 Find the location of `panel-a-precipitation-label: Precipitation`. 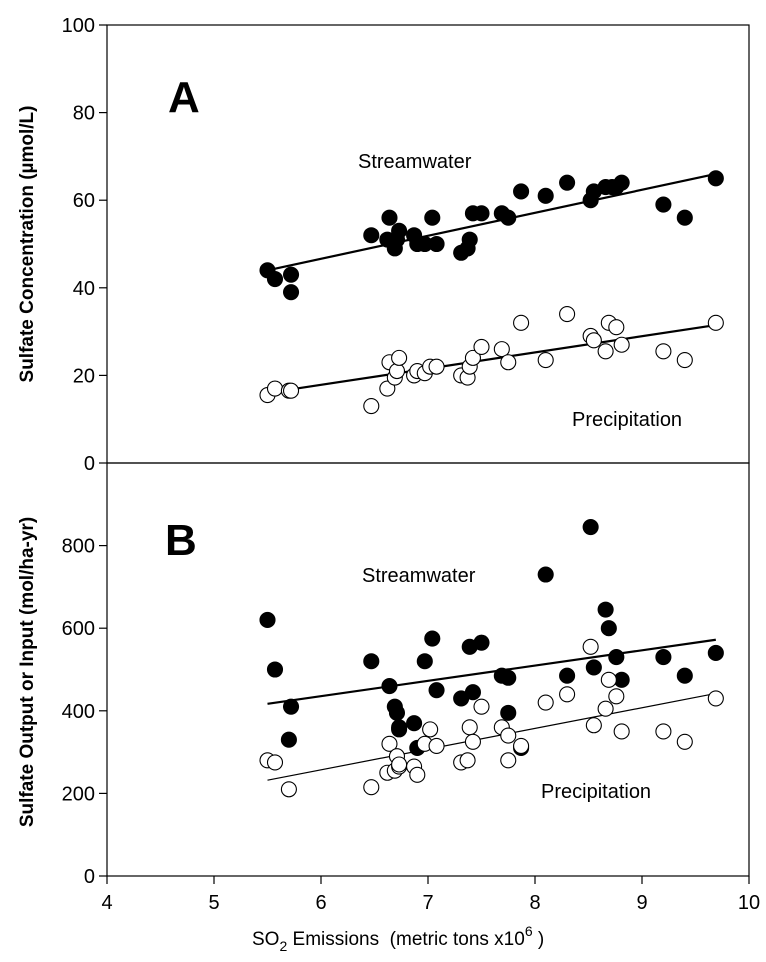

panel-a-precipitation-label: Precipitation is located at coordinates (627, 420).